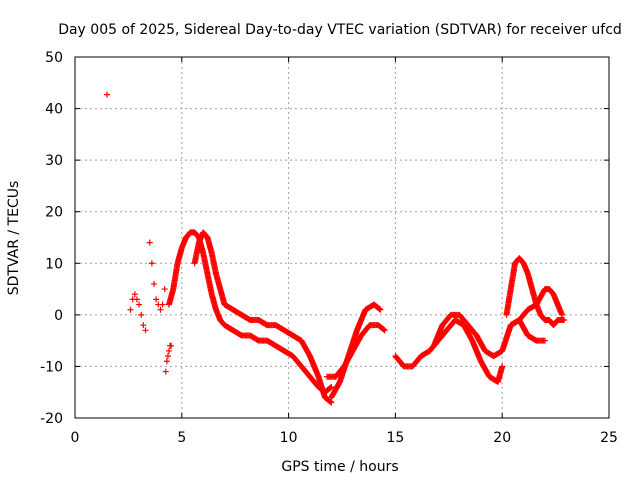 The image size is (640, 480). What do you see at coordinates (502, 438) in the screenshot?
I see `x-tick-label: 20` at bounding box center [502, 438].